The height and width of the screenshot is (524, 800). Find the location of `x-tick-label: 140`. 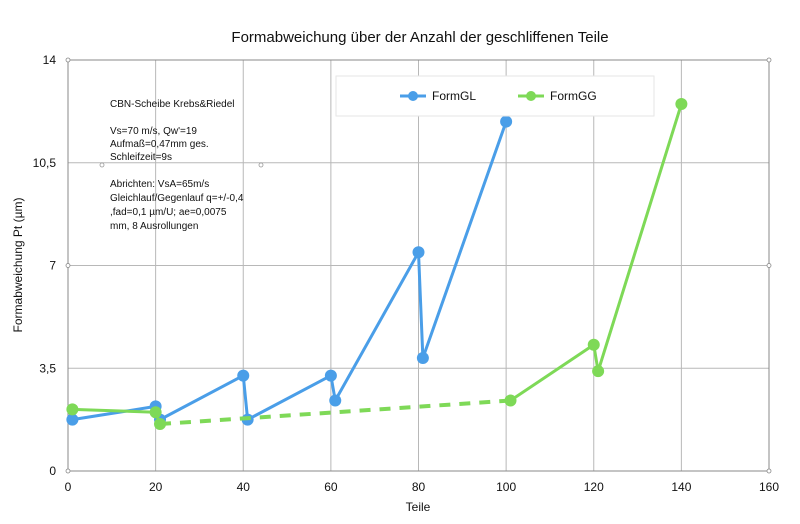

x-tick-label: 140 is located at coordinates (681, 487).